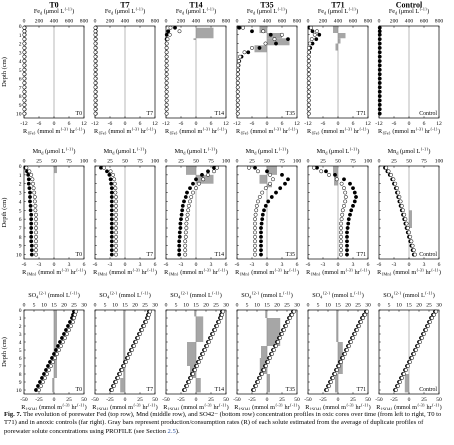 This screenshot has height=445, width=454. What do you see at coordinates (79, 114) in the screenshot?
I see `panel-label: T0` at bounding box center [79, 114].